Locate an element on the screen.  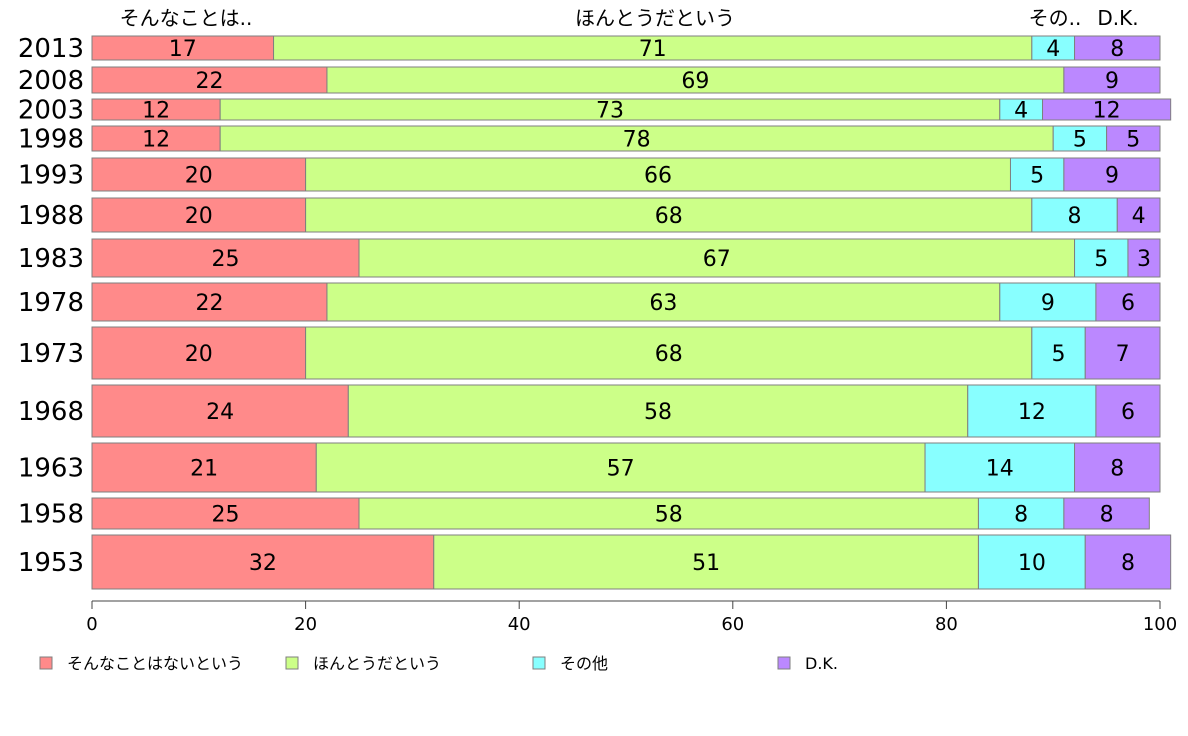
legend-item: ほんとうだという is located at coordinates (363, 663).